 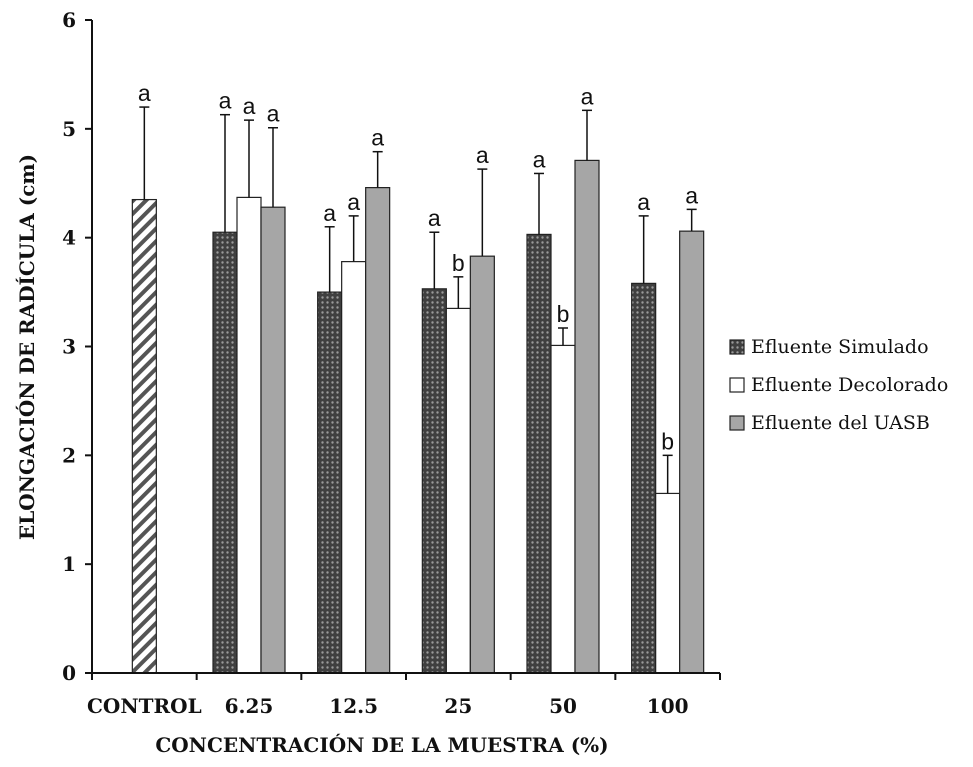 I want to click on bar-control, so click(x=144, y=436).